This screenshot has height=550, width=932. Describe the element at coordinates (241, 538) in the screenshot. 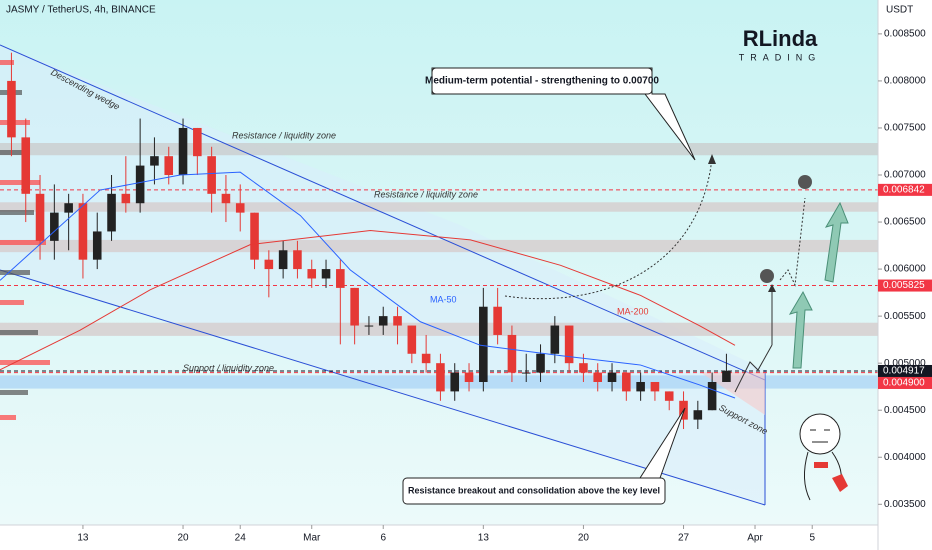

I see `x-tick-label: 24` at that location.